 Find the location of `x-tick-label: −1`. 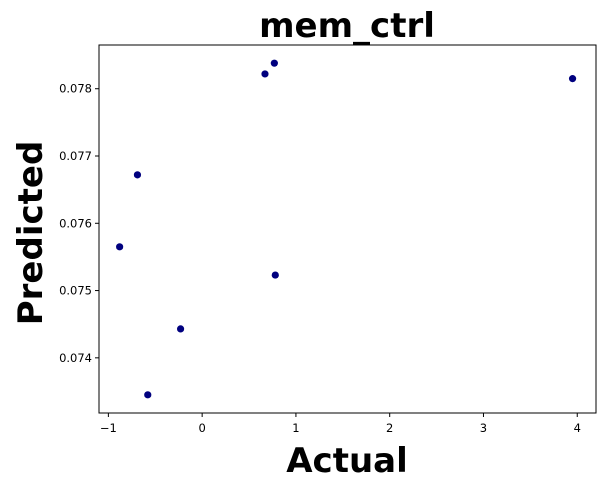

x-tick-label: −1 is located at coordinates (108, 428).